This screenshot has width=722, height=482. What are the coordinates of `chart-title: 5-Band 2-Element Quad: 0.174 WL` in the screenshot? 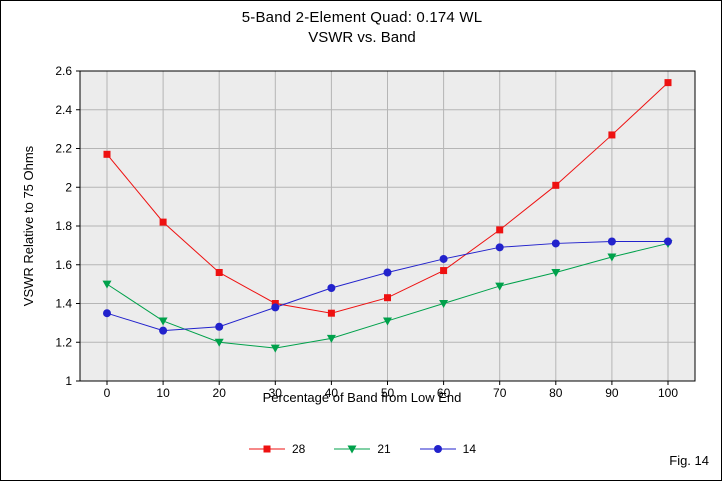 It's located at (362, 17).